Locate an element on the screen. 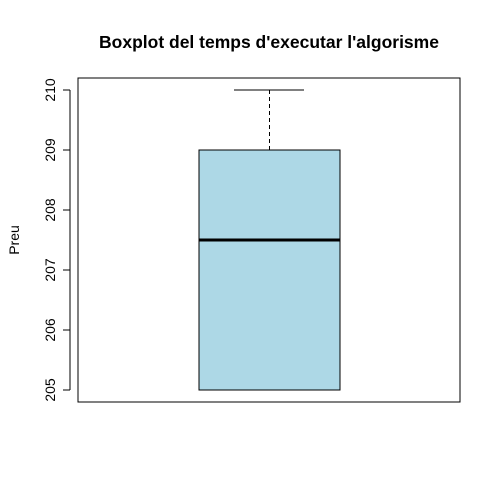  y-tick-label: 210 is located at coordinates (50, 90).